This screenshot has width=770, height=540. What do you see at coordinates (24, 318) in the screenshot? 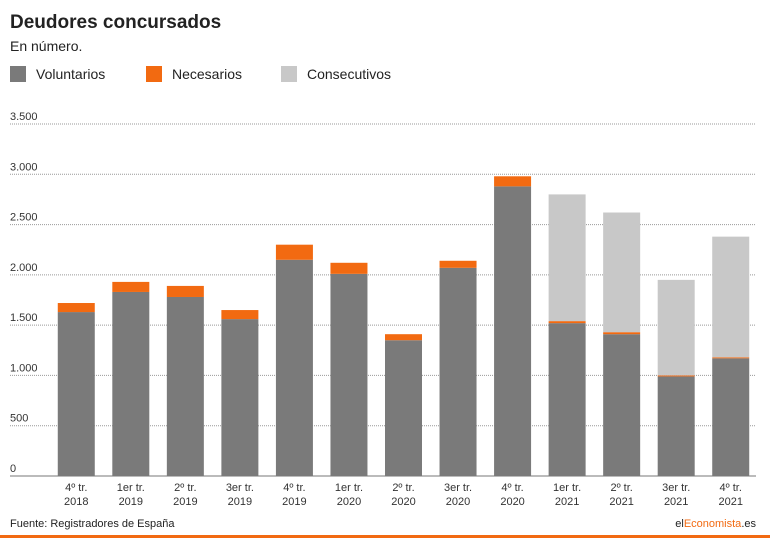
I see `y-tick-label: 1.500` at bounding box center [24, 318].